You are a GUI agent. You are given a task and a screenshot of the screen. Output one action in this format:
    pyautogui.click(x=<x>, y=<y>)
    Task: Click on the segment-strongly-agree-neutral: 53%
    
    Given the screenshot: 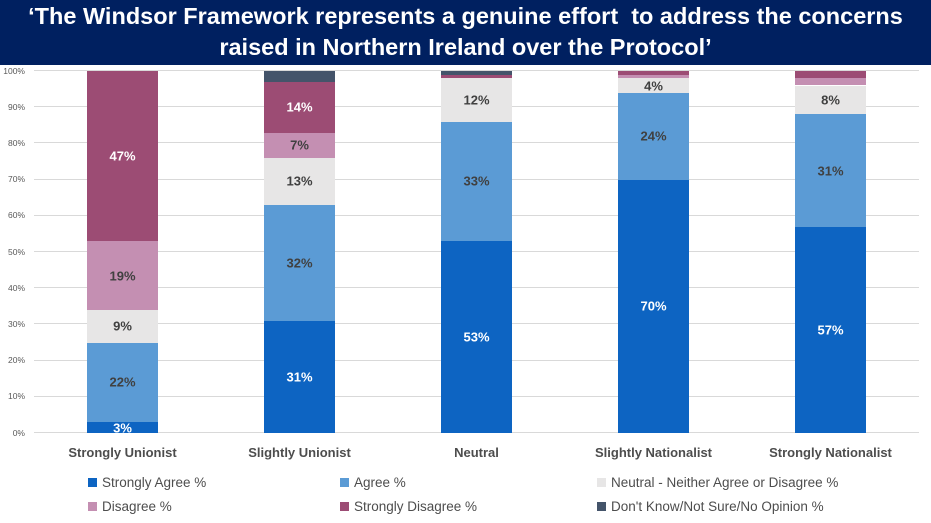 What is the action you would take?
    pyautogui.click(x=476, y=337)
    